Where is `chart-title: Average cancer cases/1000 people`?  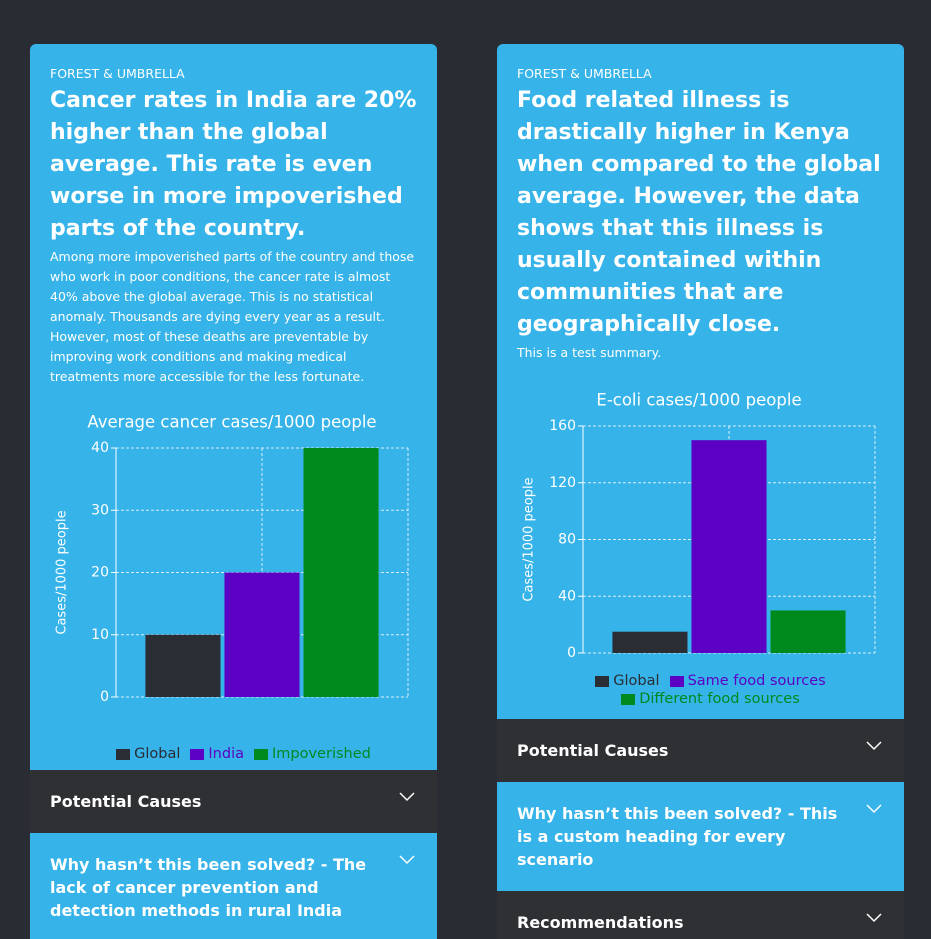 chart-title: Average cancer cases/1000 people is located at coordinates (231, 422).